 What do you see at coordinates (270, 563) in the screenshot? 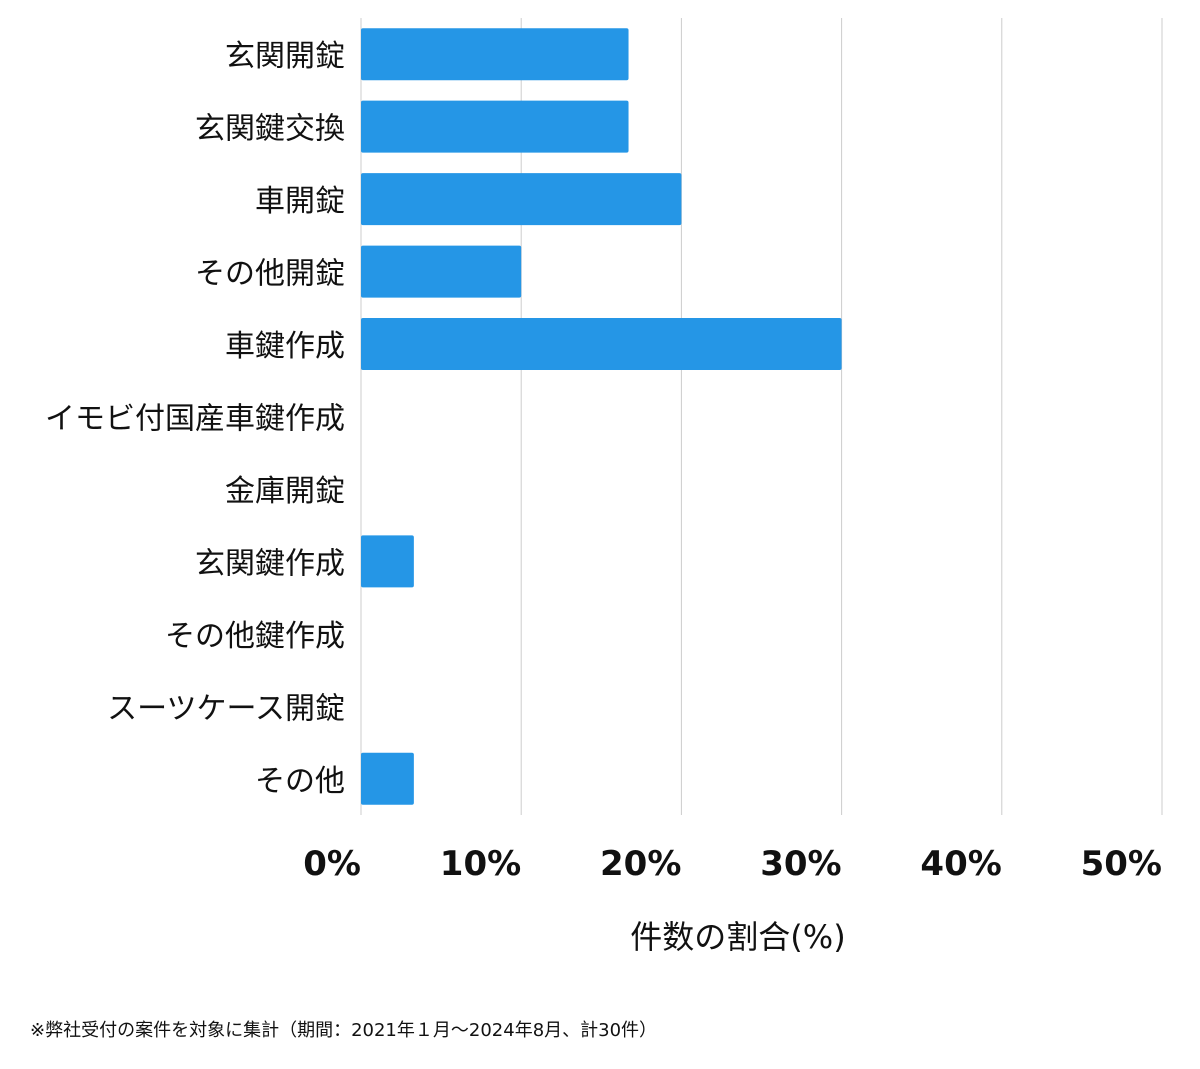
I see `y-category-label: 玄関鍵作成` at bounding box center [270, 563].